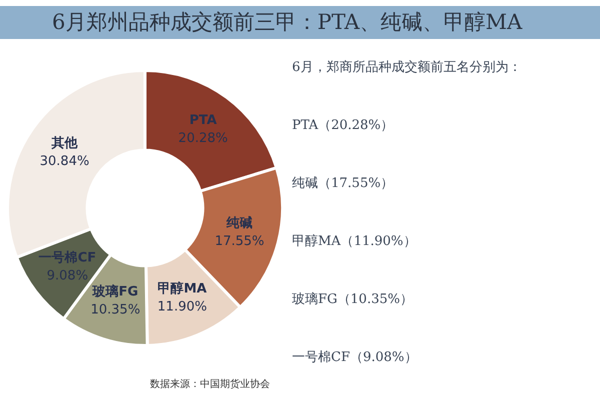  What do you see at coordinates (407, 68) in the screenshot?
I see `text: 6月，郑商所品种成交额前五名分别为：` at bounding box center [407, 68].